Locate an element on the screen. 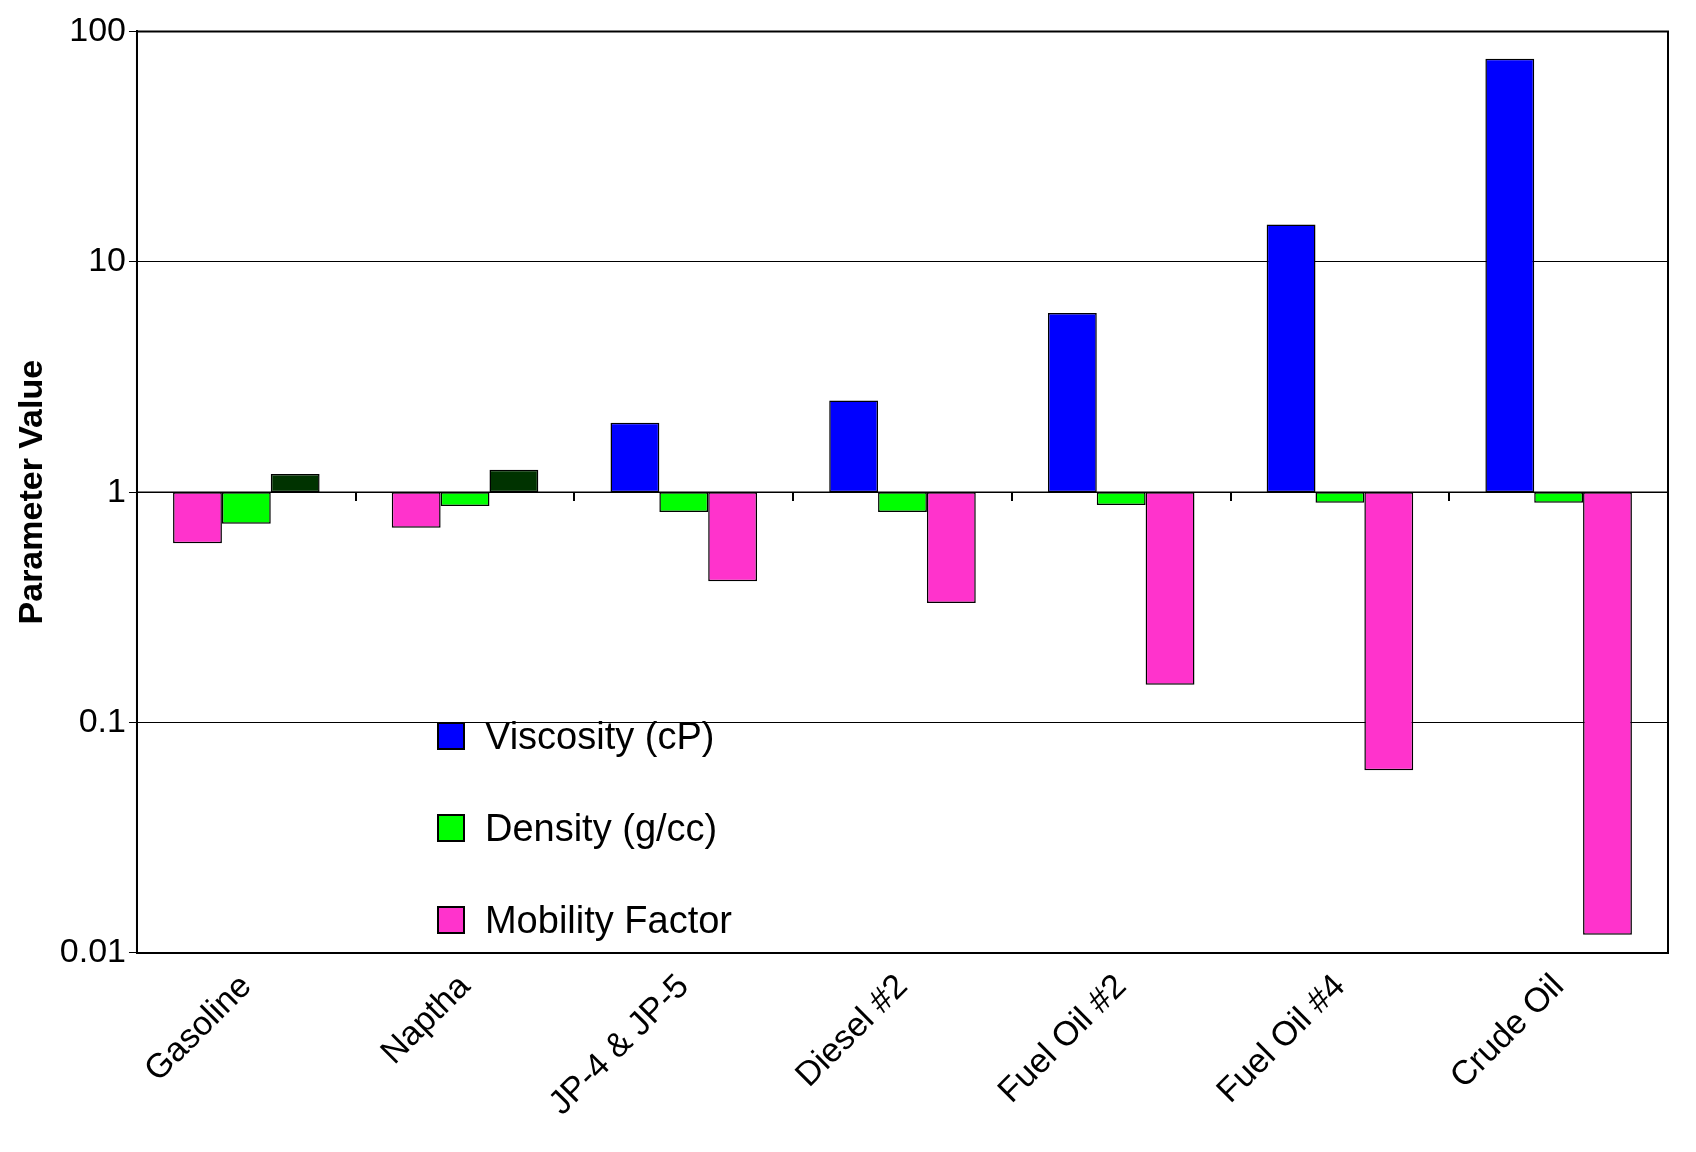 This screenshot has height=1152, width=1696. y-tick-label: 100 is located at coordinates (97, 28).